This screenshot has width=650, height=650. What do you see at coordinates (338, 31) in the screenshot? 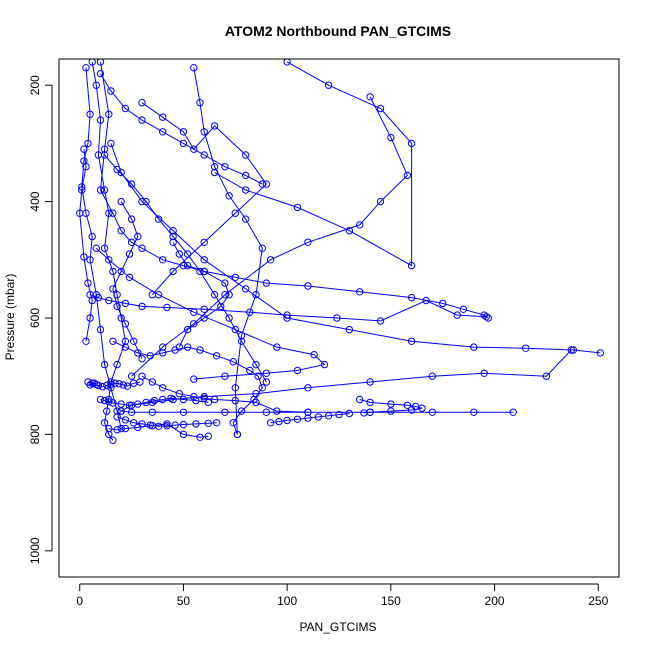
I see `chart-title: ATOM2 Northbound PAN_GTCIMS` at bounding box center [338, 31].